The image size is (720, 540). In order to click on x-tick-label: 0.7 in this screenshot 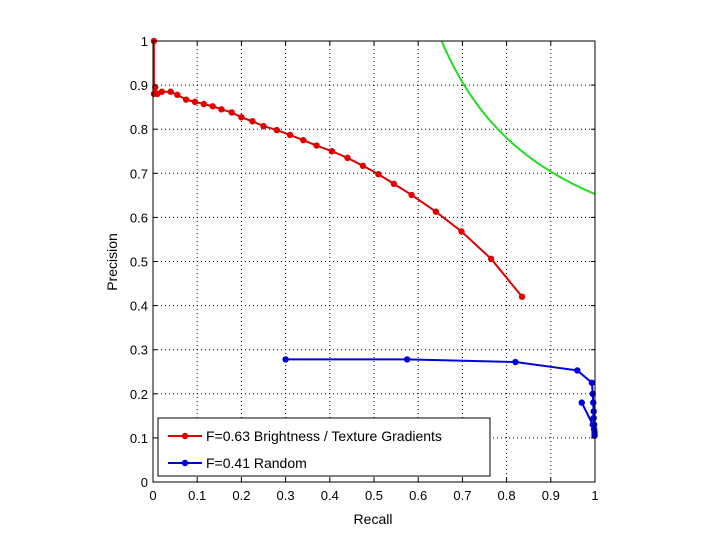, I will do `click(462, 495)`.